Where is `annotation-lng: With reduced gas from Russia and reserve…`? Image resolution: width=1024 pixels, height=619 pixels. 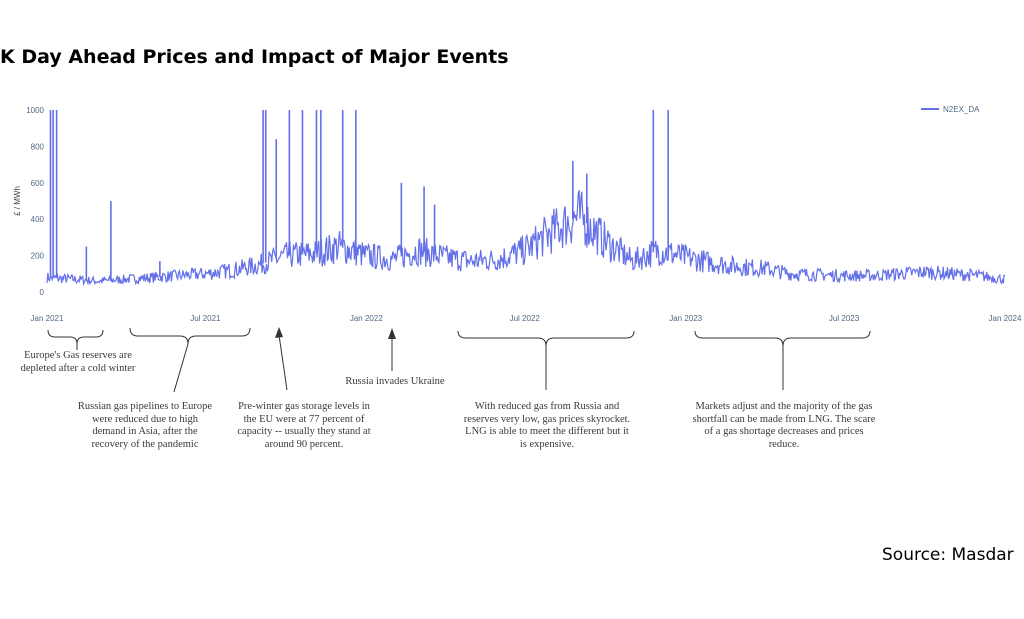
annotation-lng: With reduced gas from Russia and reserve… is located at coordinates (547, 425).